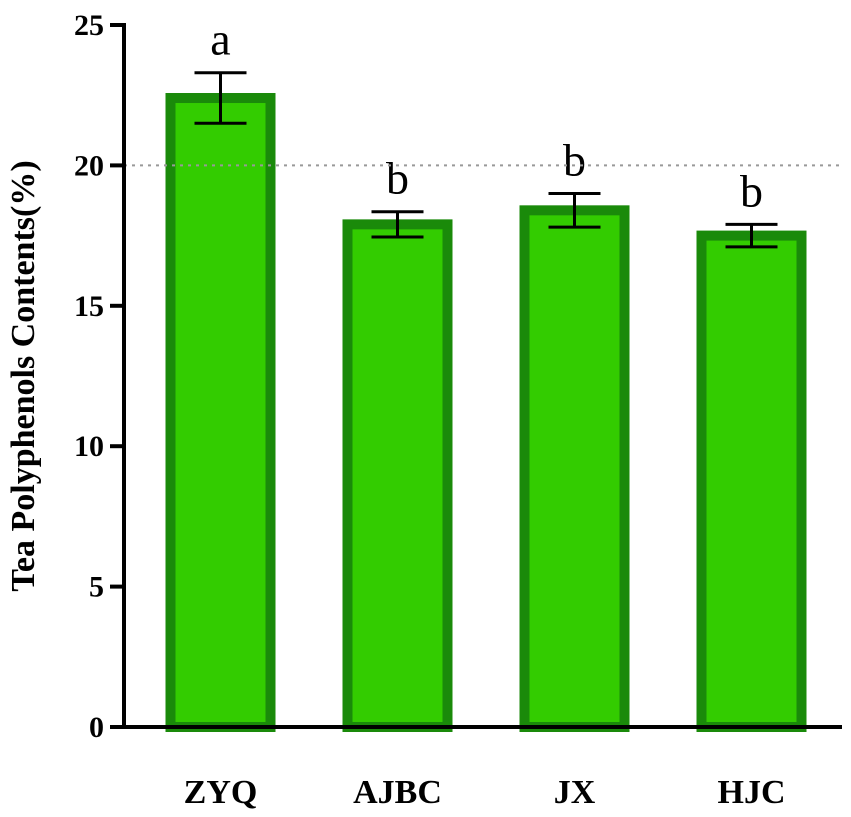 The image size is (851, 817). I want to click on error-bar-hjc, so click(751, 235).